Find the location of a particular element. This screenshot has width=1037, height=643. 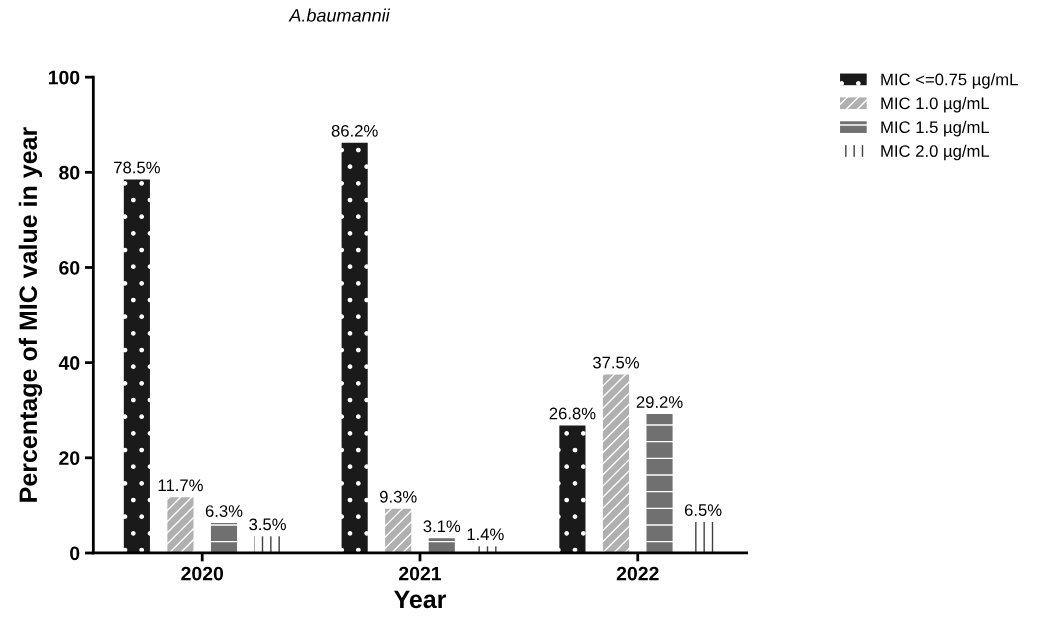

data-label: 3.1% is located at coordinates (442, 526).